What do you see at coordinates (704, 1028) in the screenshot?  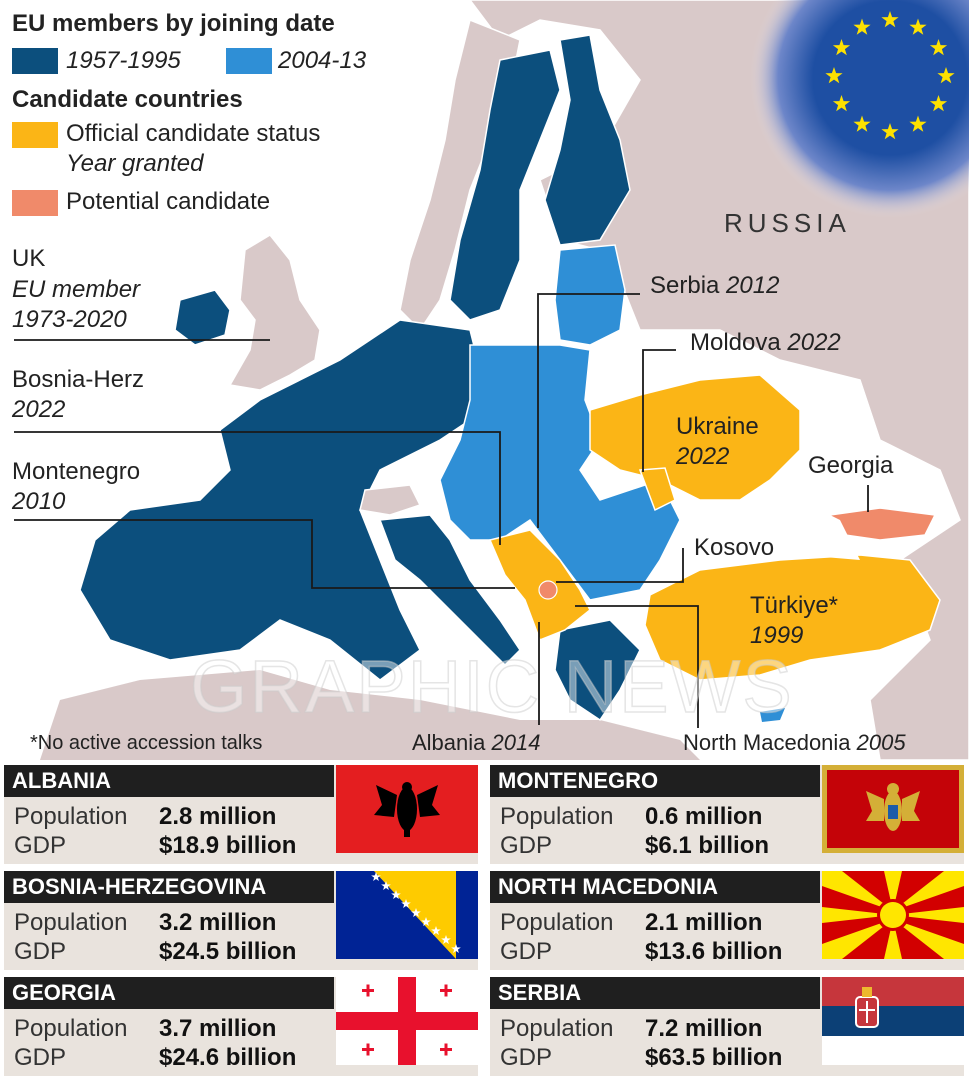 I see `population-value: 7.2 million` at bounding box center [704, 1028].